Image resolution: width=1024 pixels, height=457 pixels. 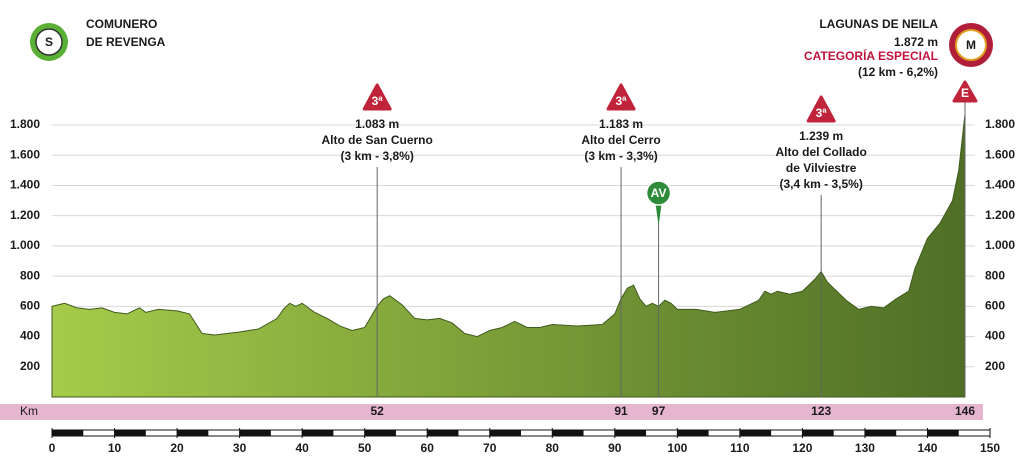 I want to click on finish-triangle, so click(x=965, y=91).